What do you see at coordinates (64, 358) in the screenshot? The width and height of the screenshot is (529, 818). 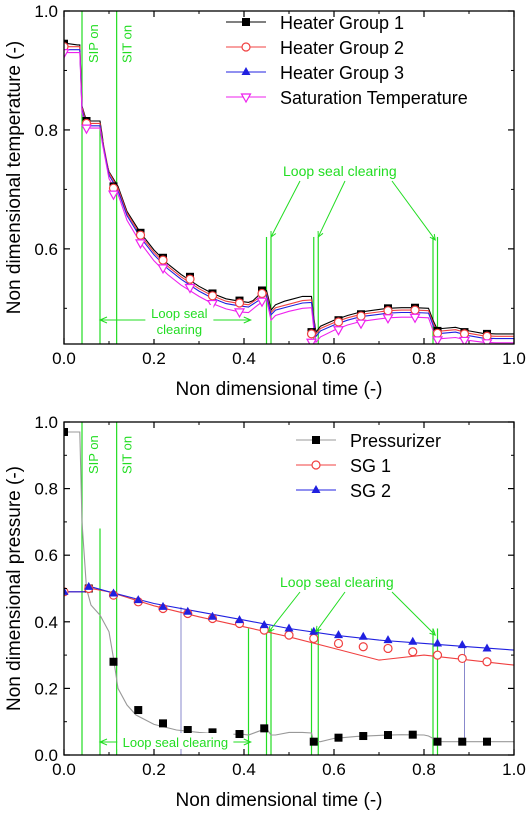 I see `x-tick-label: 0.0` at bounding box center [64, 358].